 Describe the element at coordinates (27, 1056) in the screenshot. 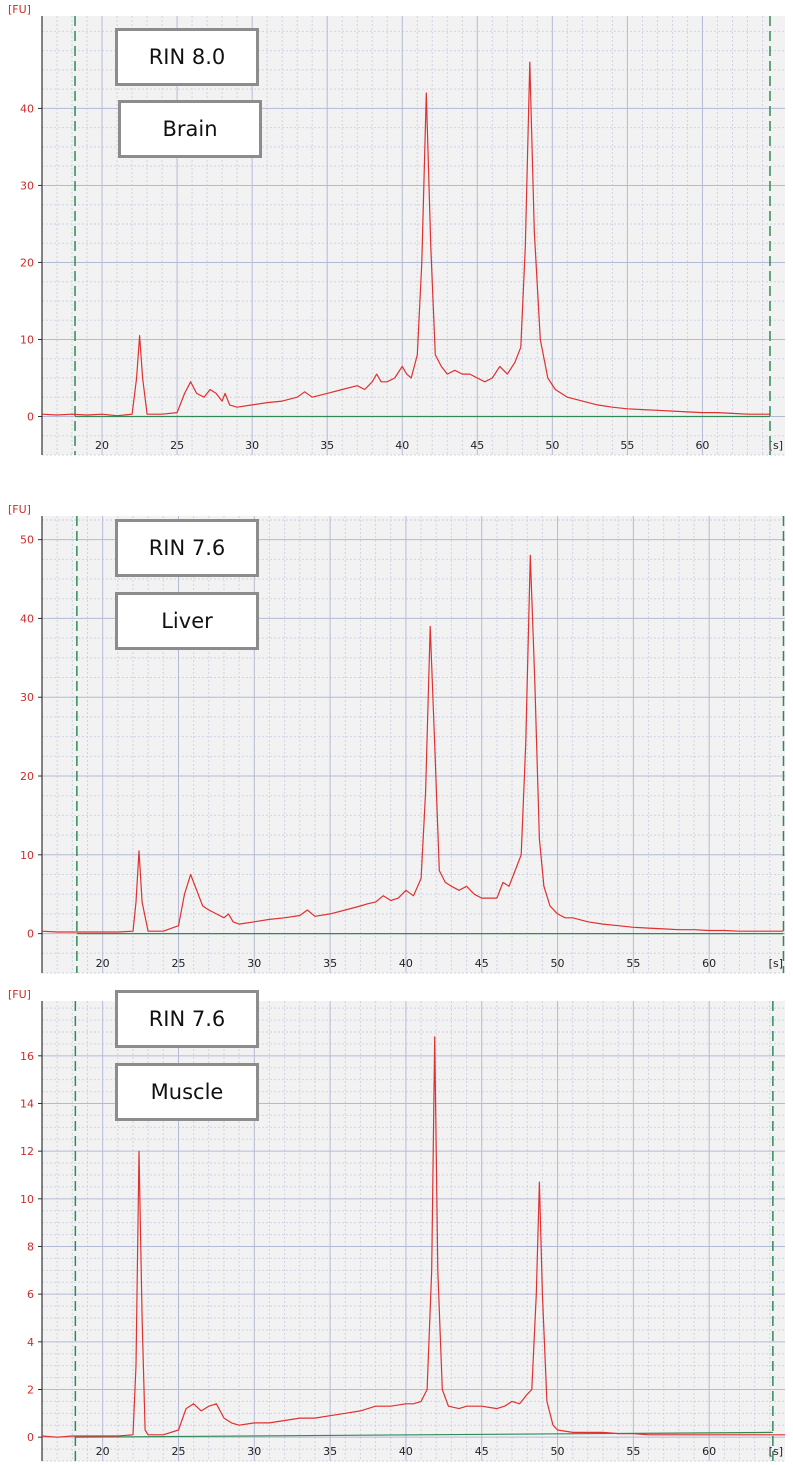

I see `y-tick-label: 16` at that location.